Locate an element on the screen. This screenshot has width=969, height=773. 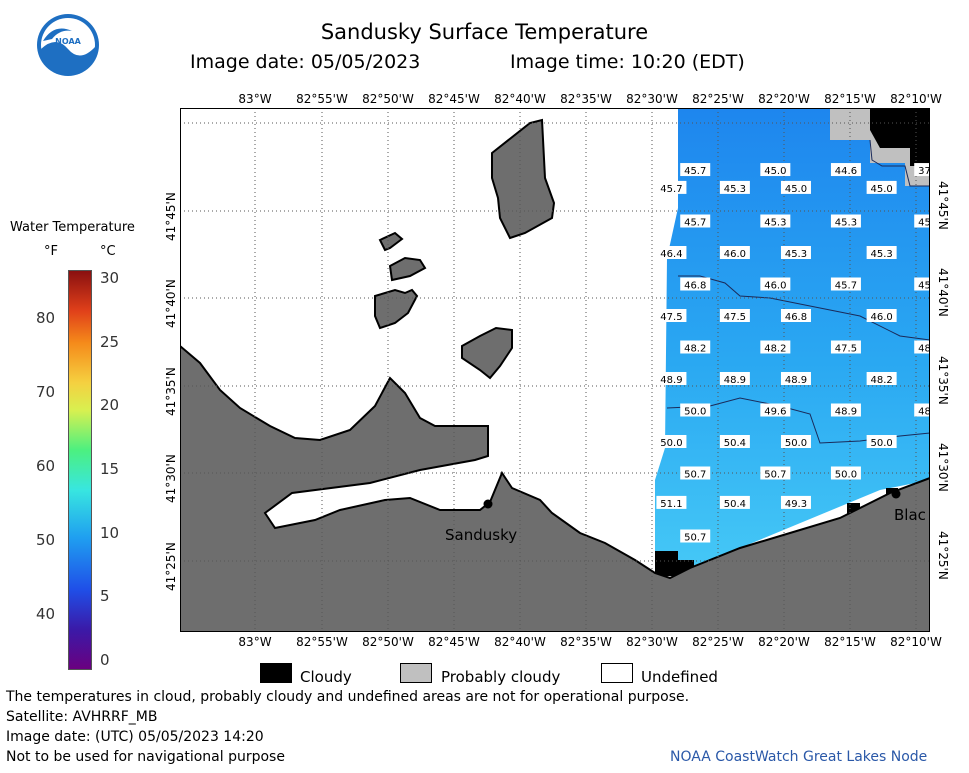
cloudy-swatch is located at coordinates (276, 673).